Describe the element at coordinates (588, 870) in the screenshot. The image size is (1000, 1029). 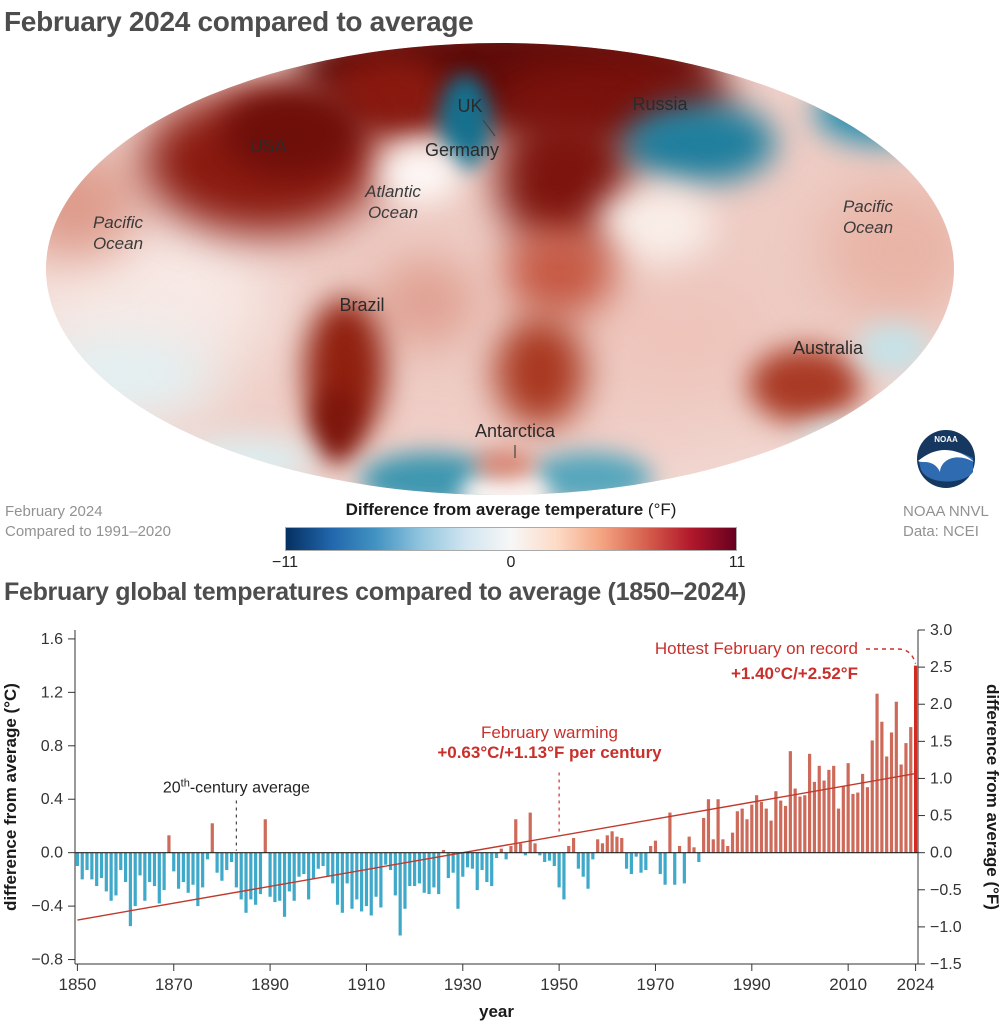
I see `bar-1956` at that location.